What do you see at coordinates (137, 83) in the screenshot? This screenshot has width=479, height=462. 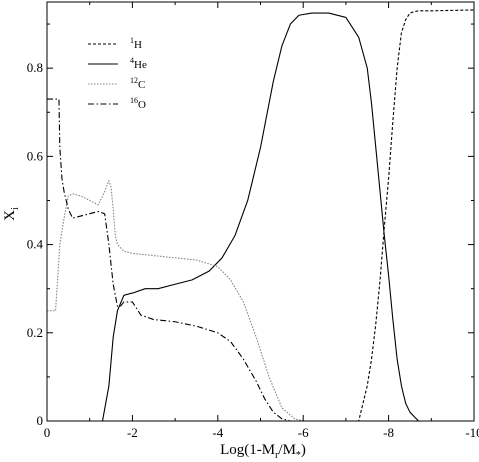 I see `legend-label-12C: 12C` at bounding box center [137, 83].